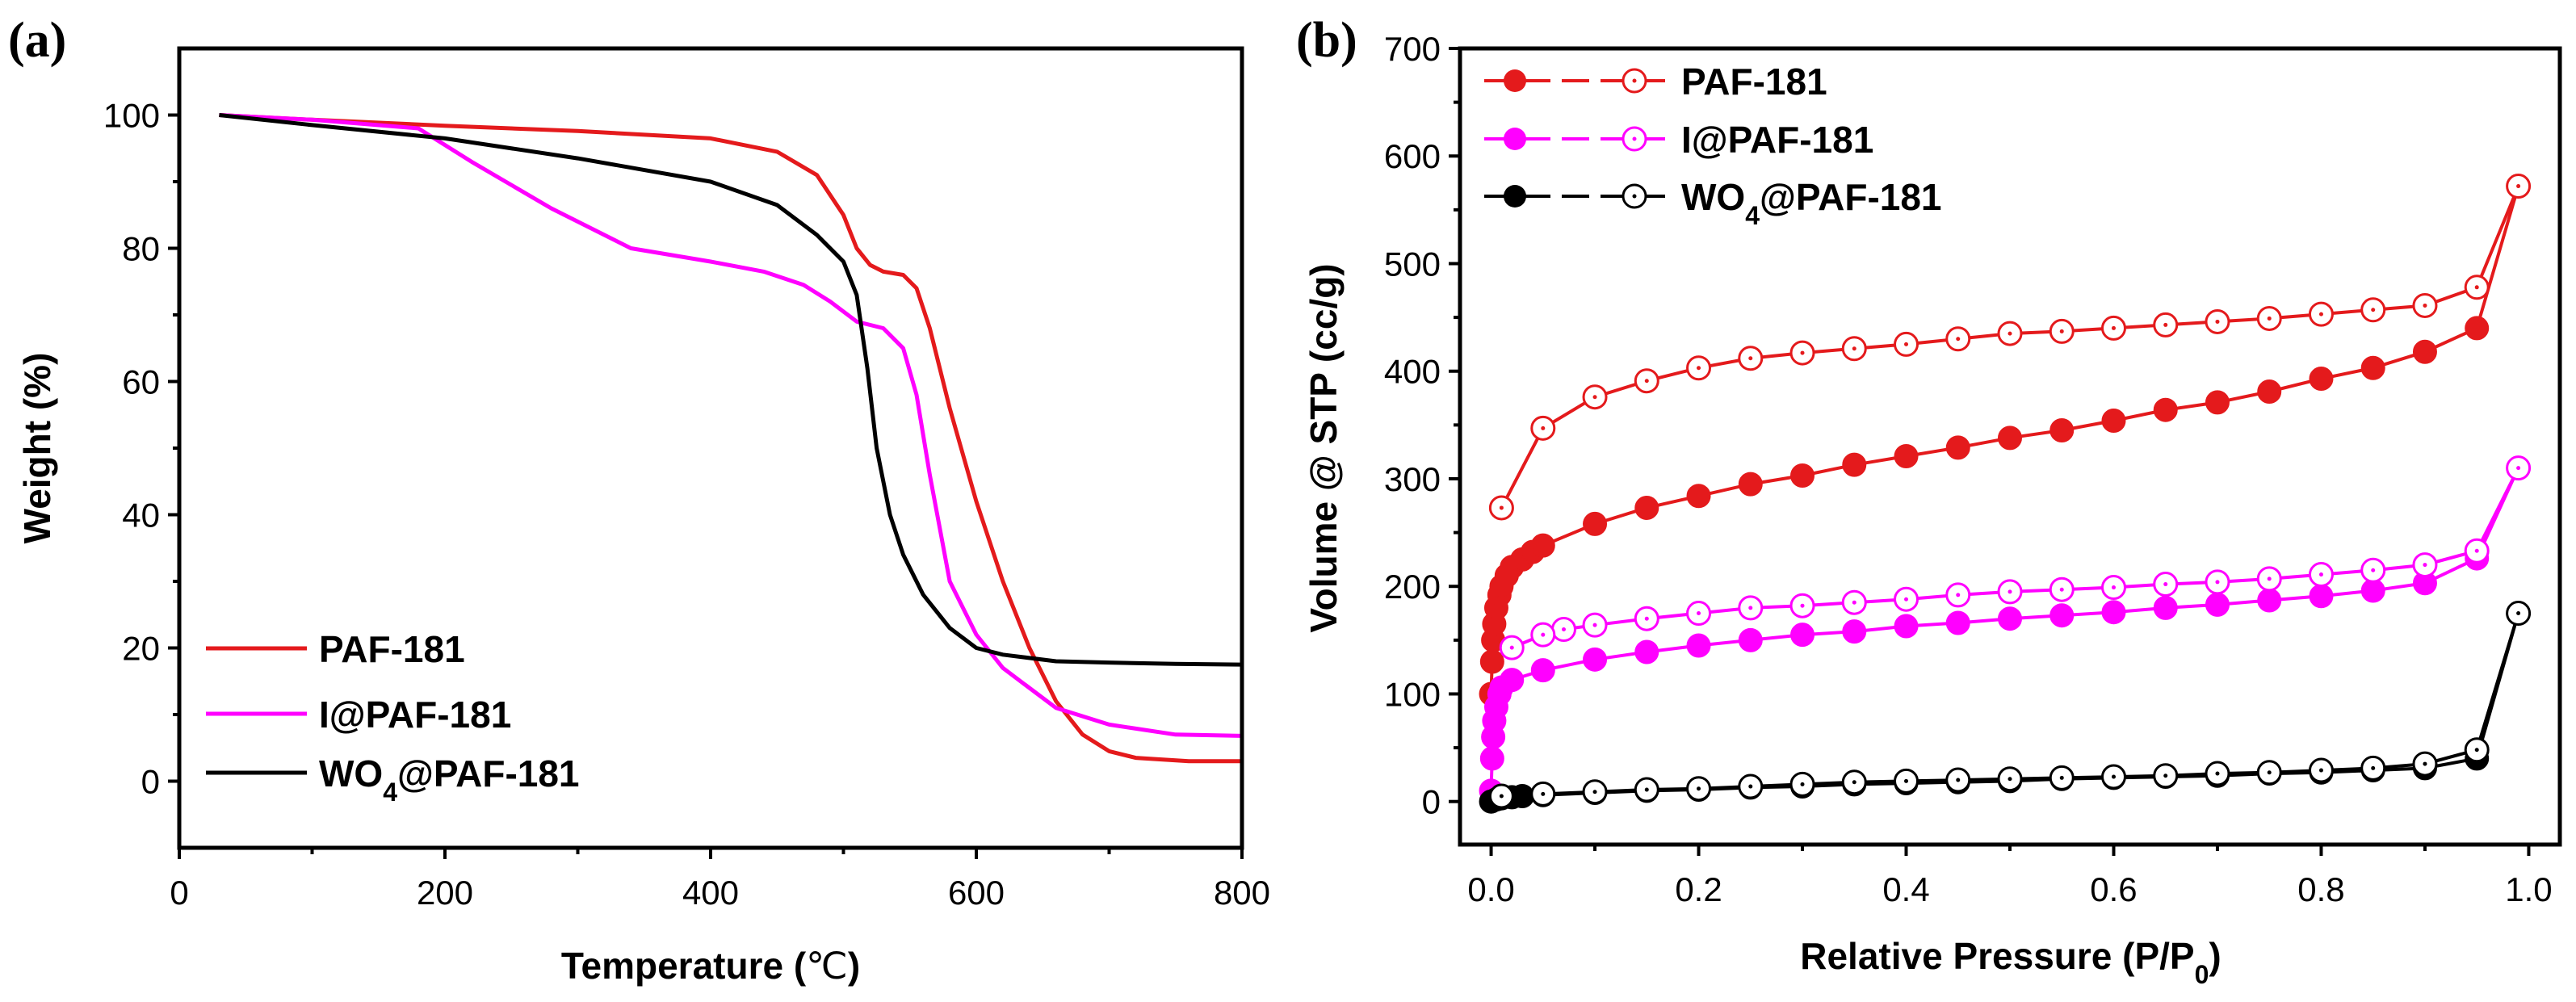 The width and height of the screenshot is (2576, 1002). What do you see at coordinates (141, 249) in the screenshot?
I see `y-tick-label: 80` at bounding box center [141, 249].